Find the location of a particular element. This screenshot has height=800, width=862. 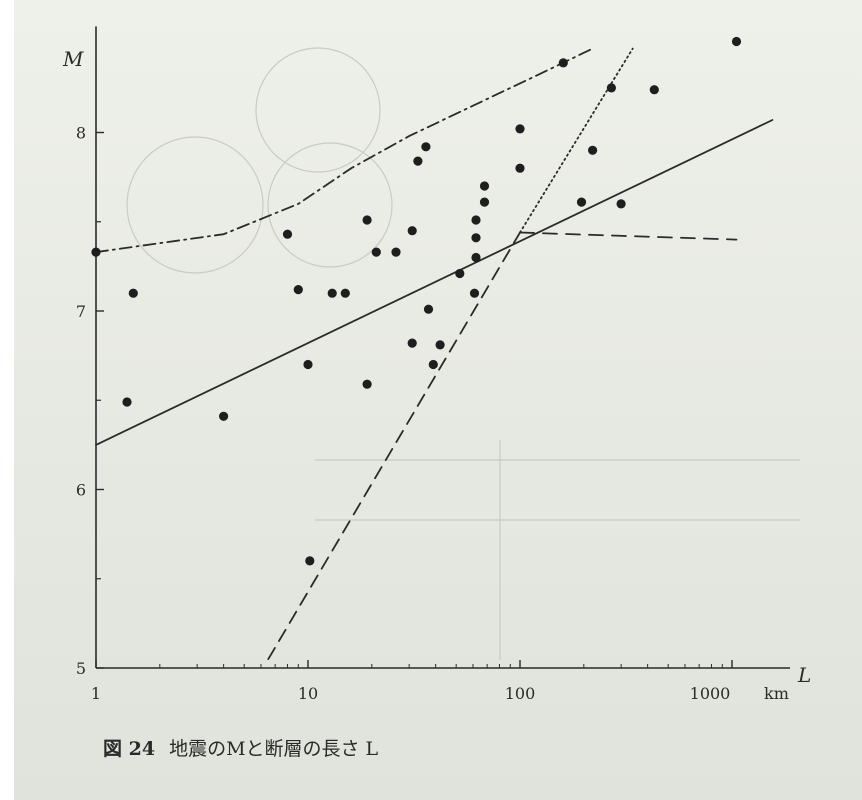

caption-text: 地震のMと断層の長さ L is located at coordinates (274, 749).